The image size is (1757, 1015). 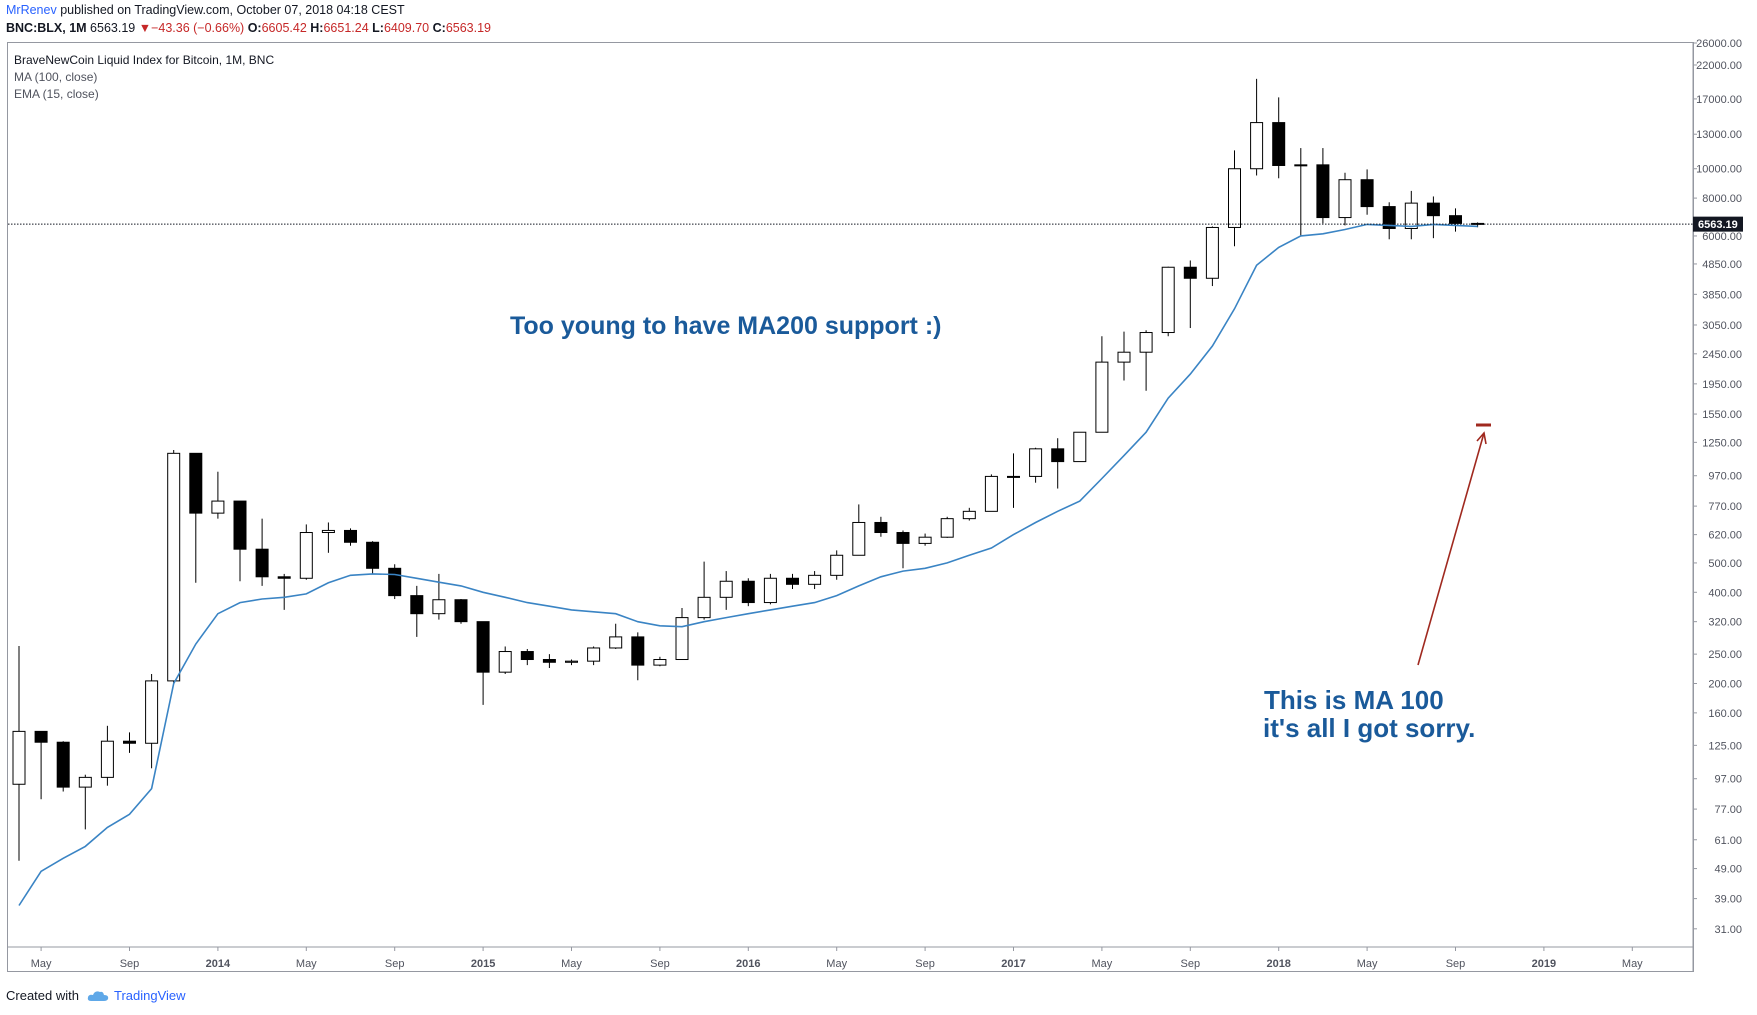 I want to click on price-tick-label: 620.00, so click(x=1725, y=536).